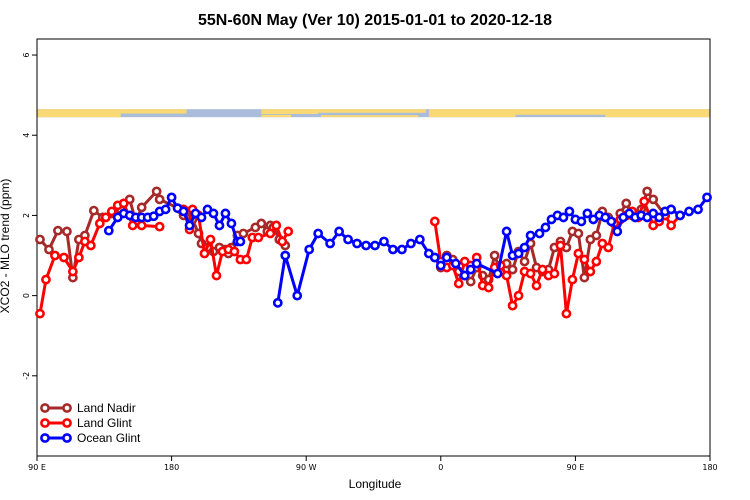  Describe the element at coordinates (26, 295) in the screenshot. I see `y-tick-label: 0` at that location.